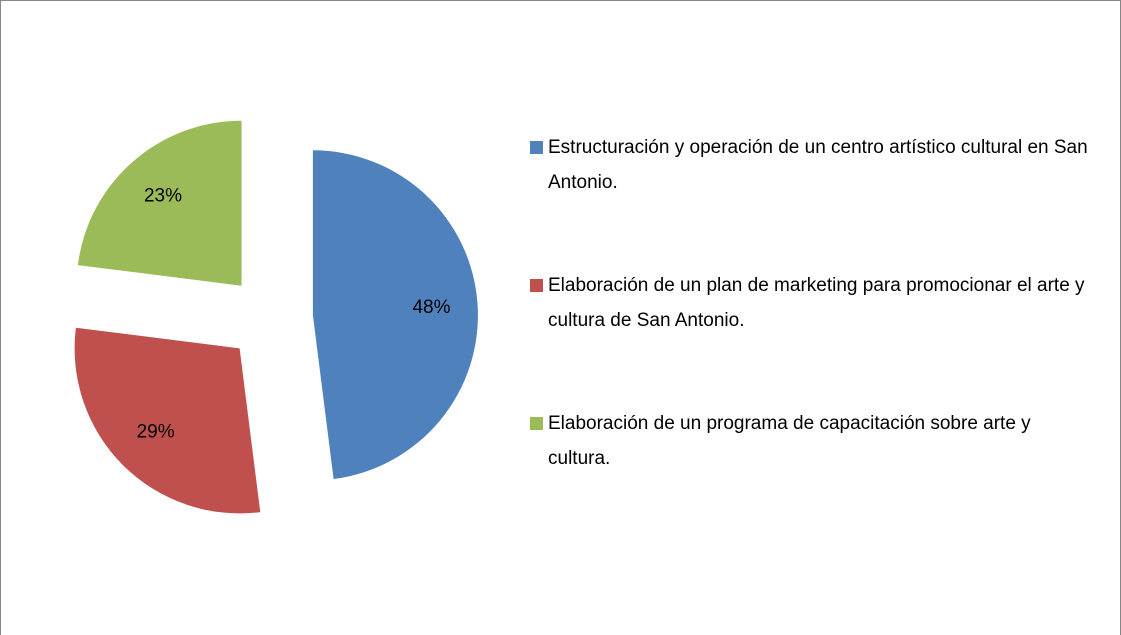  I want to click on data-label: 48%, so click(431, 307).